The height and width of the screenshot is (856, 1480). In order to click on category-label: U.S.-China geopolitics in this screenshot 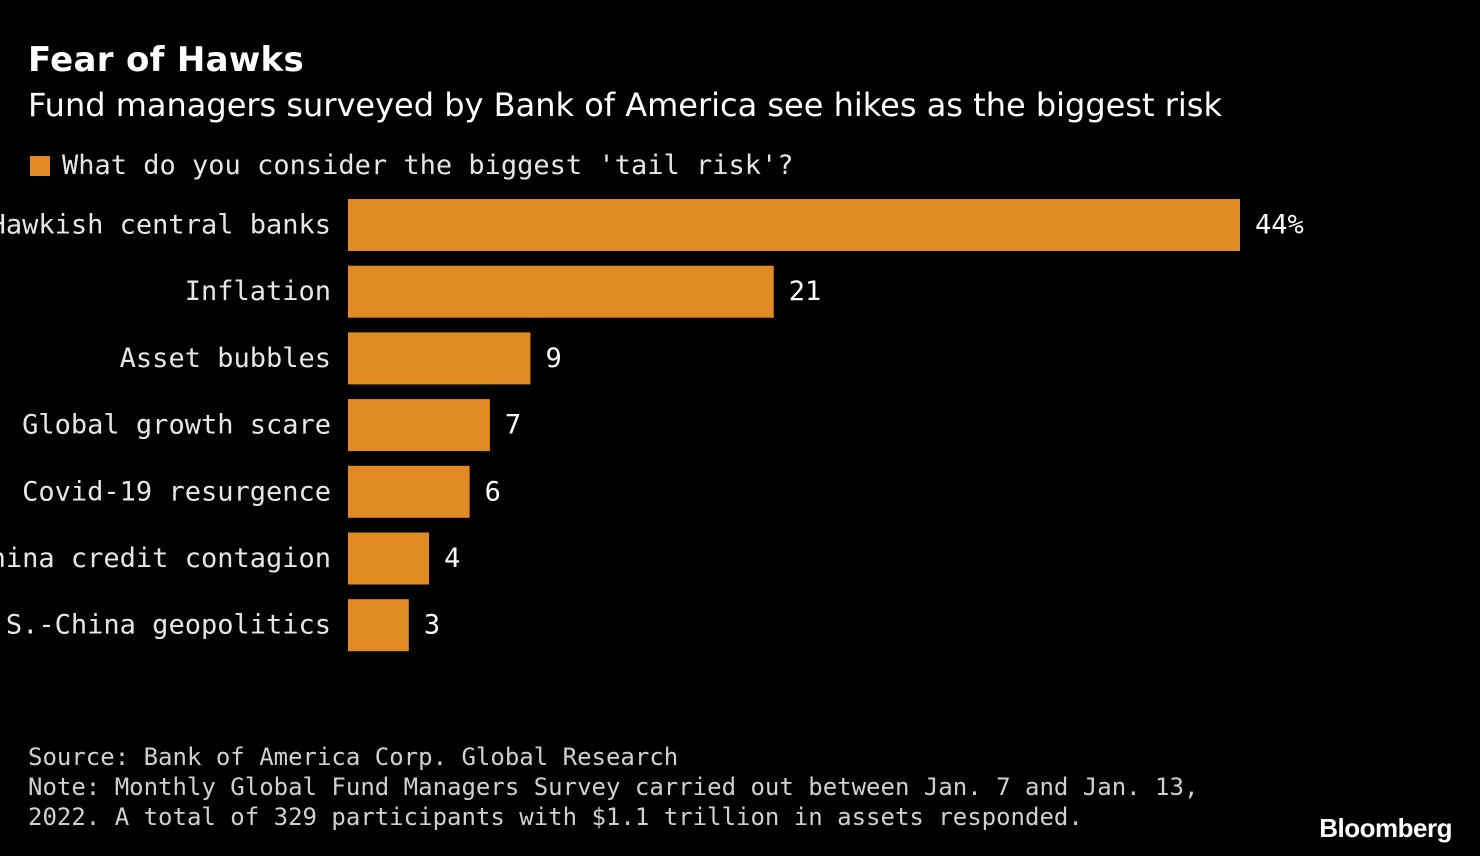, I will do `click(165, 625)`.